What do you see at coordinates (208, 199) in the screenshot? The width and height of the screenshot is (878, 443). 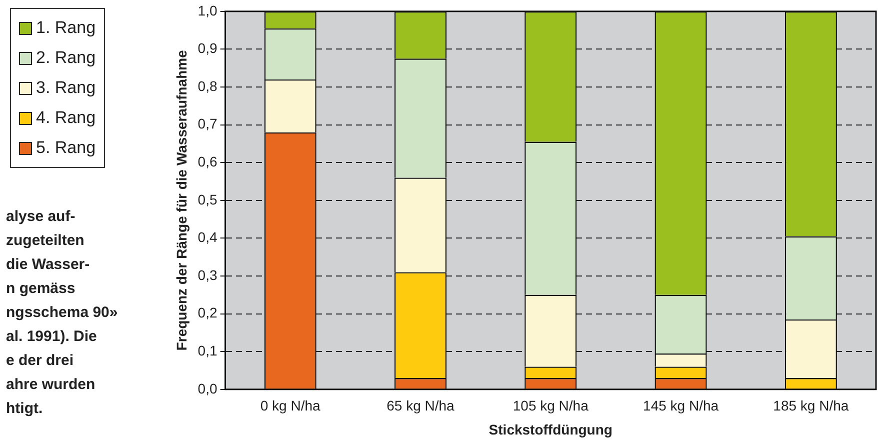 I see `y-tick-label: 0,5` at bounding box center [208, 199].